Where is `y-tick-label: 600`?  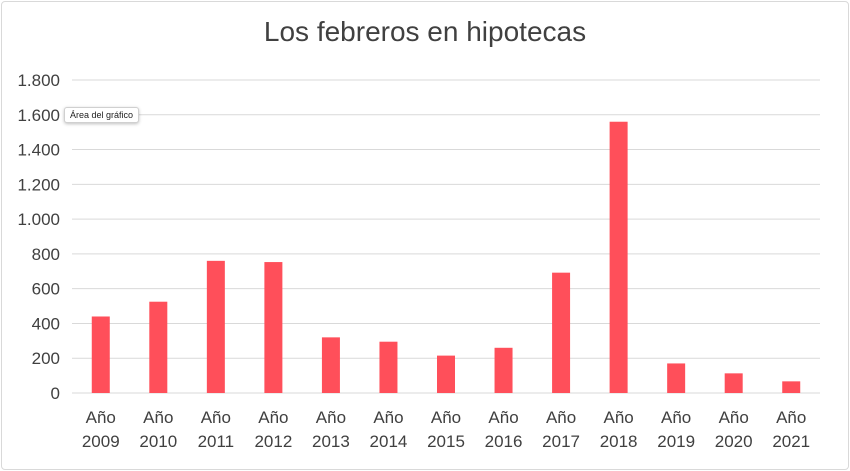 y-tick-label: 600 is located at coordinates (46, 289).